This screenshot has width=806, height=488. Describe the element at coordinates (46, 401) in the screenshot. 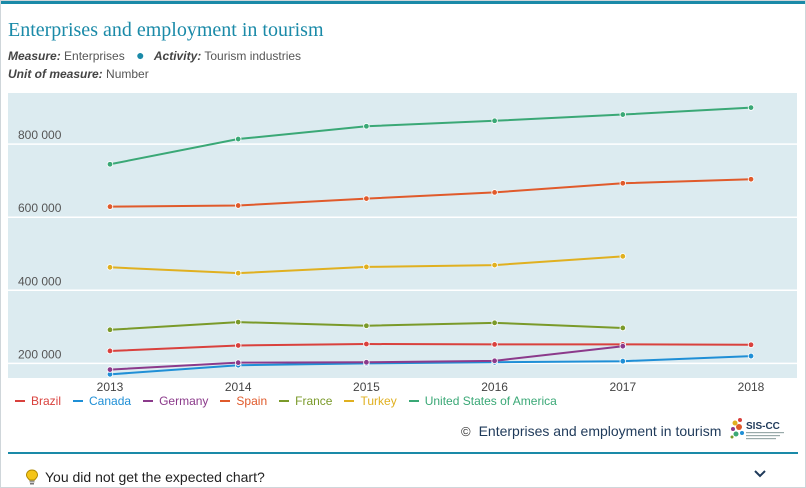

I see `legend-label: Brazil` at that location.